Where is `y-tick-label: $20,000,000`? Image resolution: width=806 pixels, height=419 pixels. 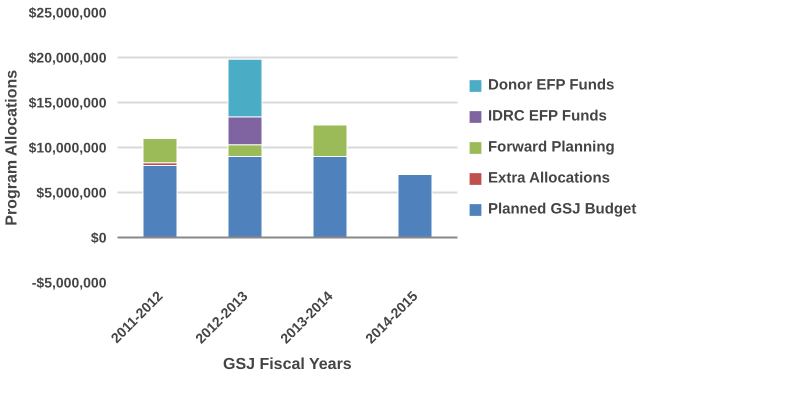
y-tick-label: $20,000,000 is located at coordinates (67, 58).